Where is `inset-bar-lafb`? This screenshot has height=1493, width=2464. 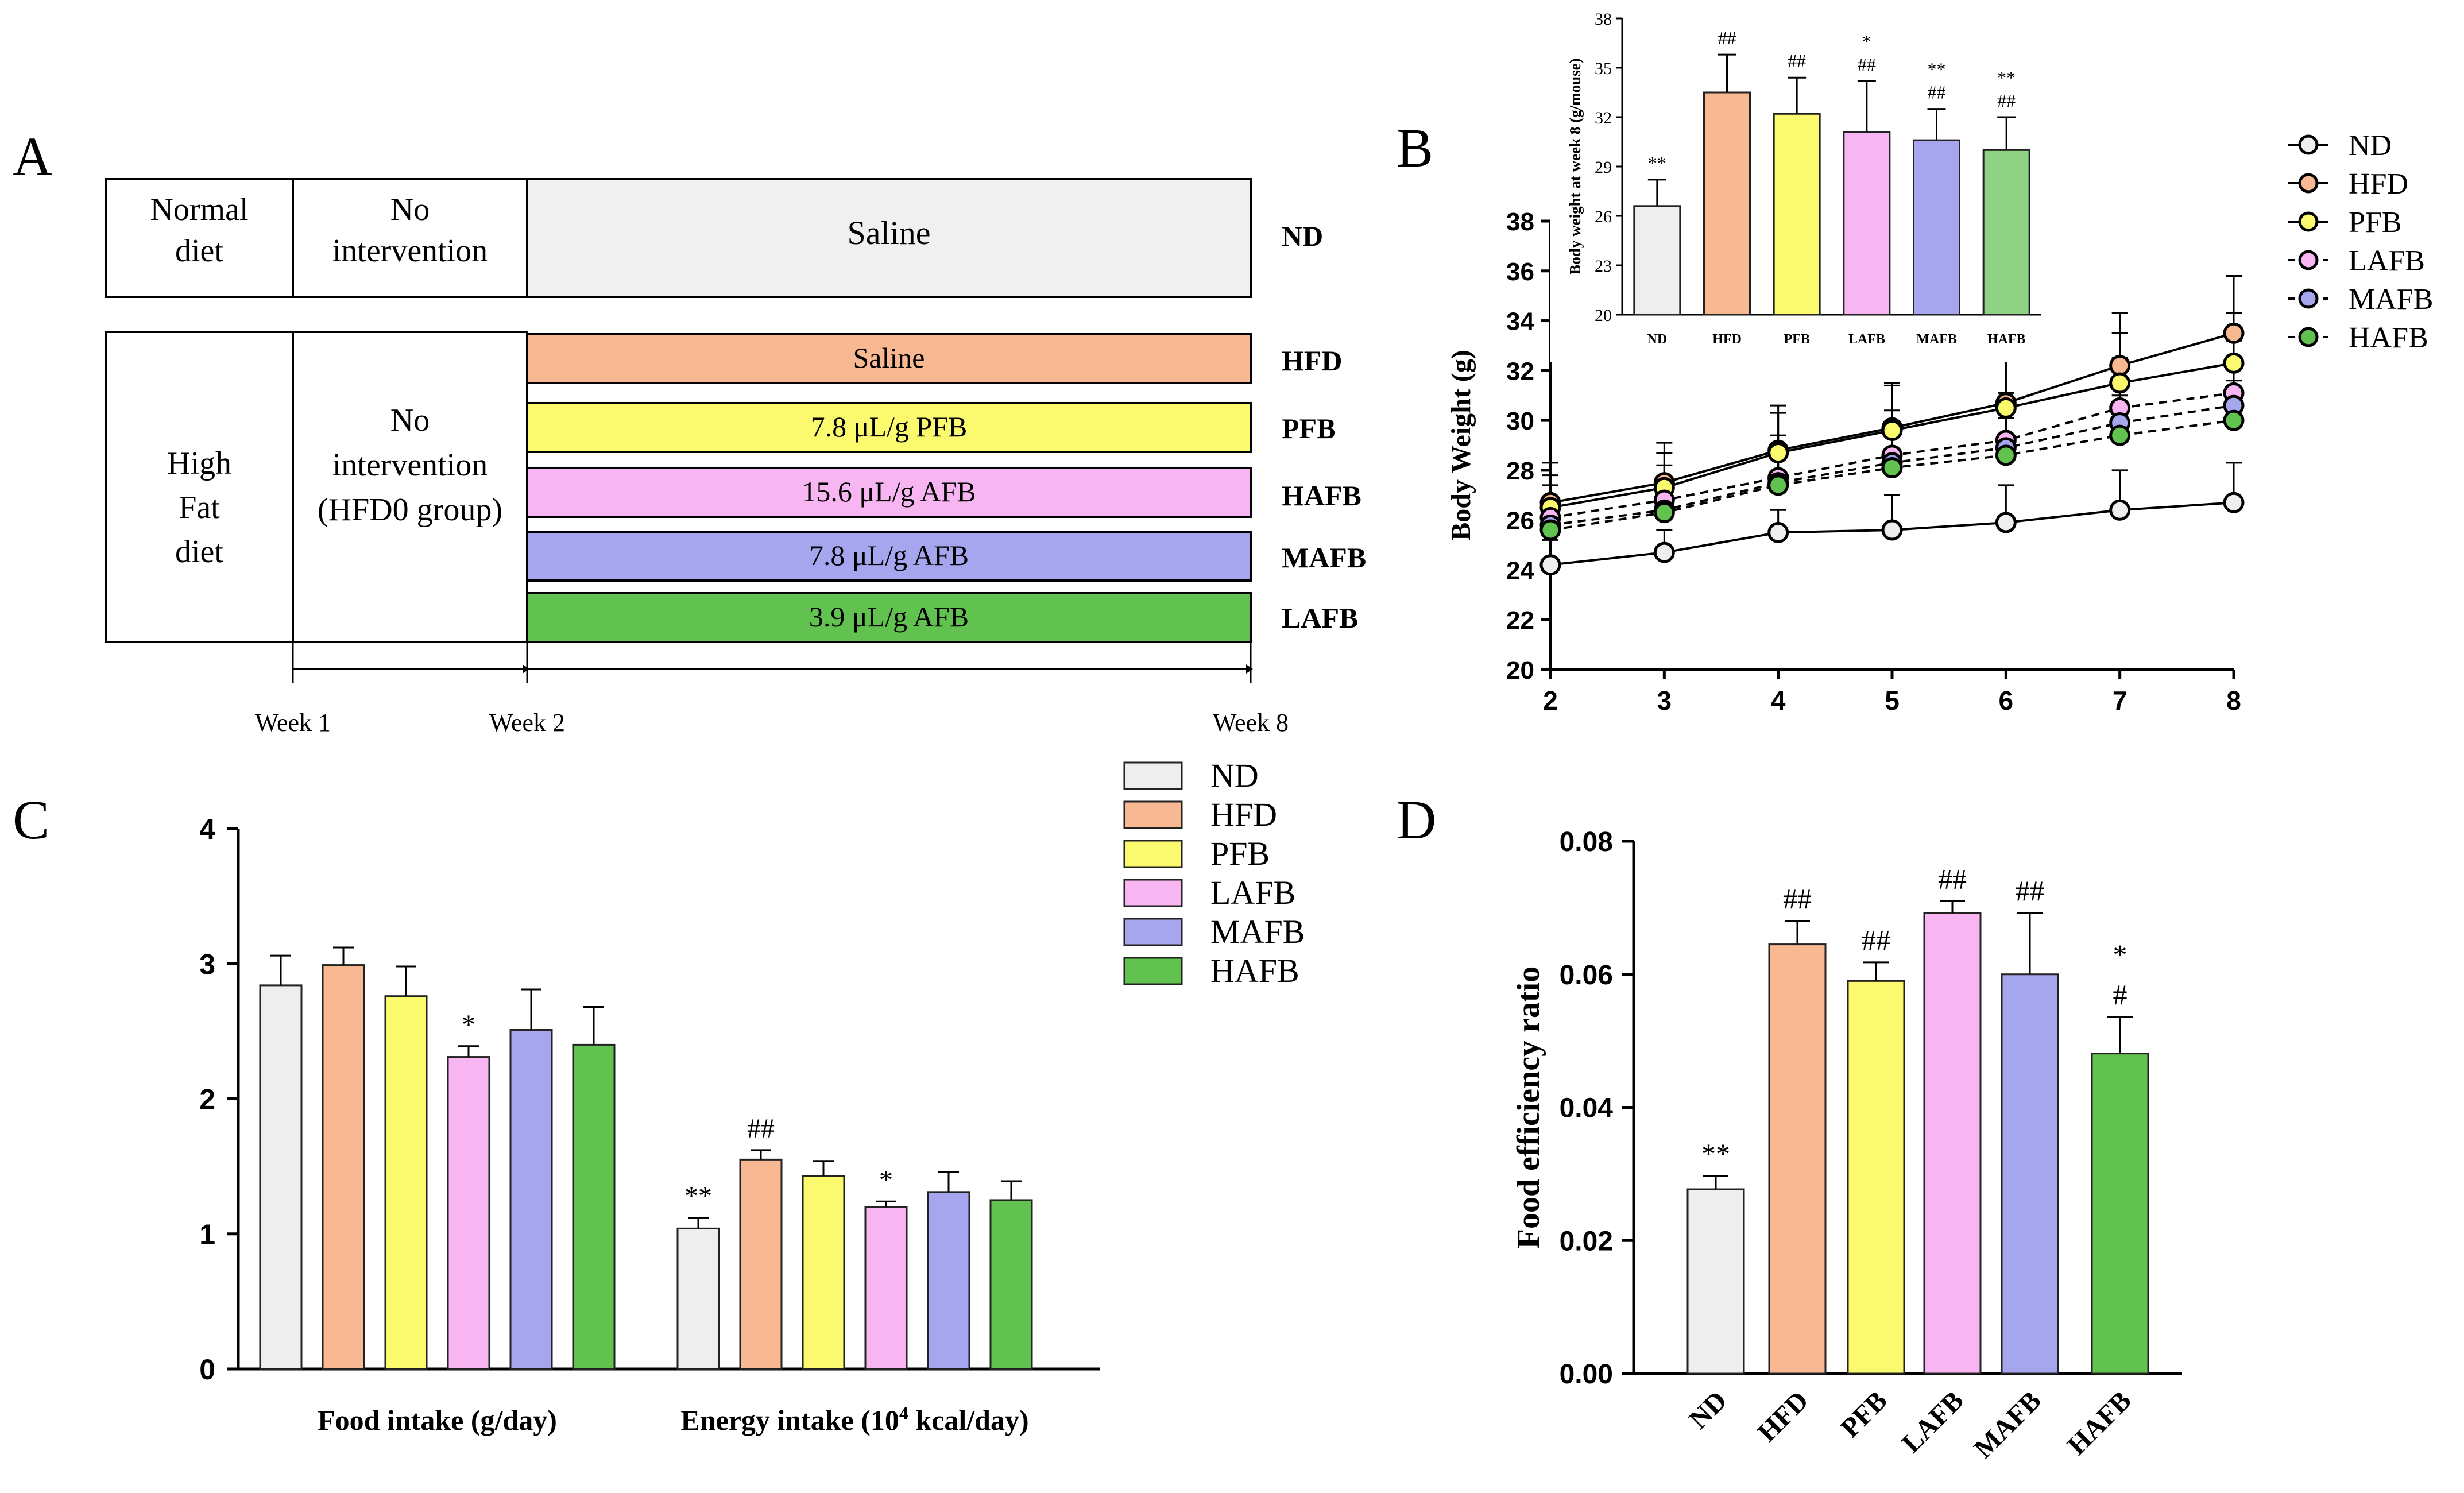 inset-bar-lafb is located at coordinates (1867, 223).